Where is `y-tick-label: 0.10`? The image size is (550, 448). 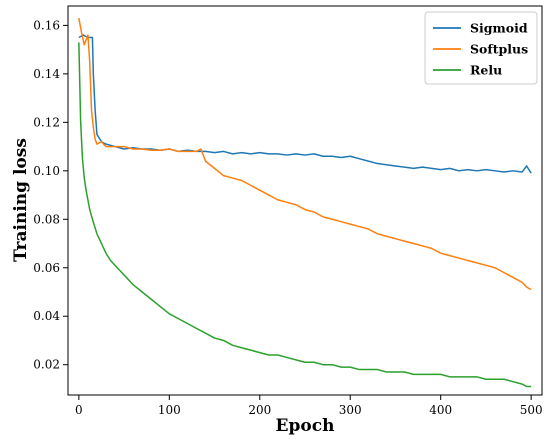 y-tick-label: 0.10 is located at coordinates (46, 171).